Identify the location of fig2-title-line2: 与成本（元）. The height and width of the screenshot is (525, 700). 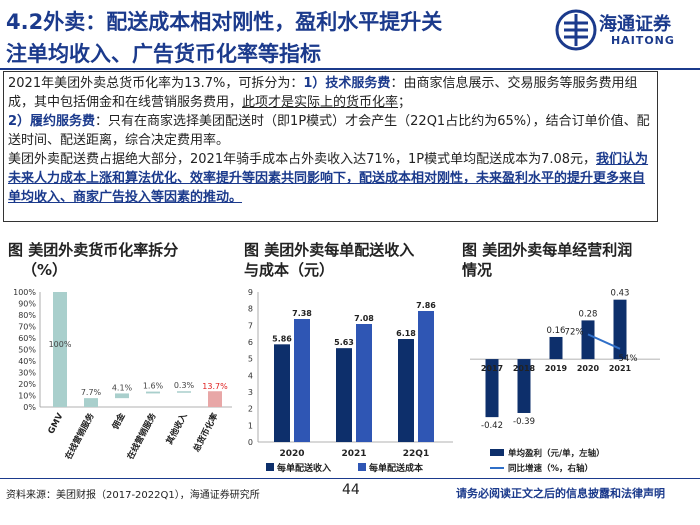
(289, 270).